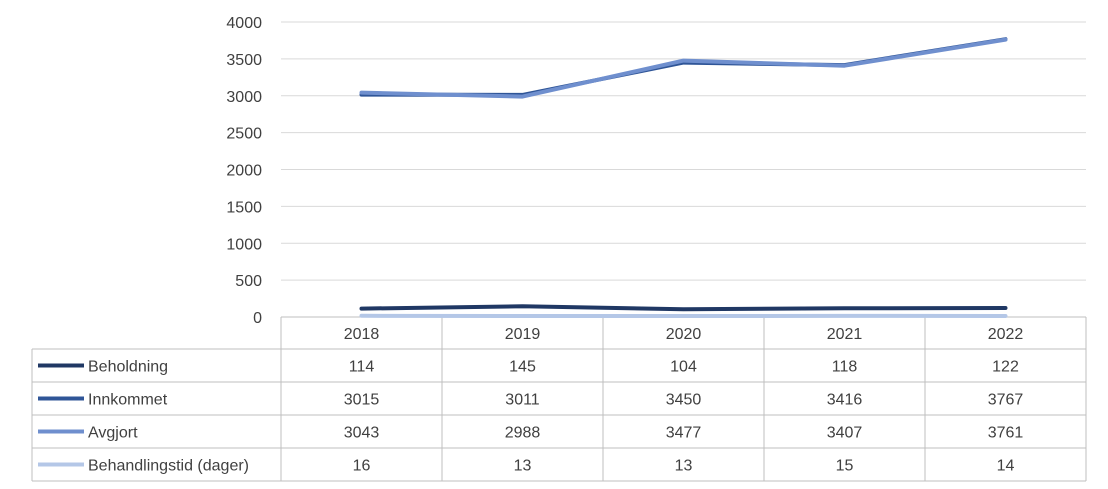 The height and width of the screenshot is (489, 1108). I want to click on y-tick-label: 4000, so click(244, 23).